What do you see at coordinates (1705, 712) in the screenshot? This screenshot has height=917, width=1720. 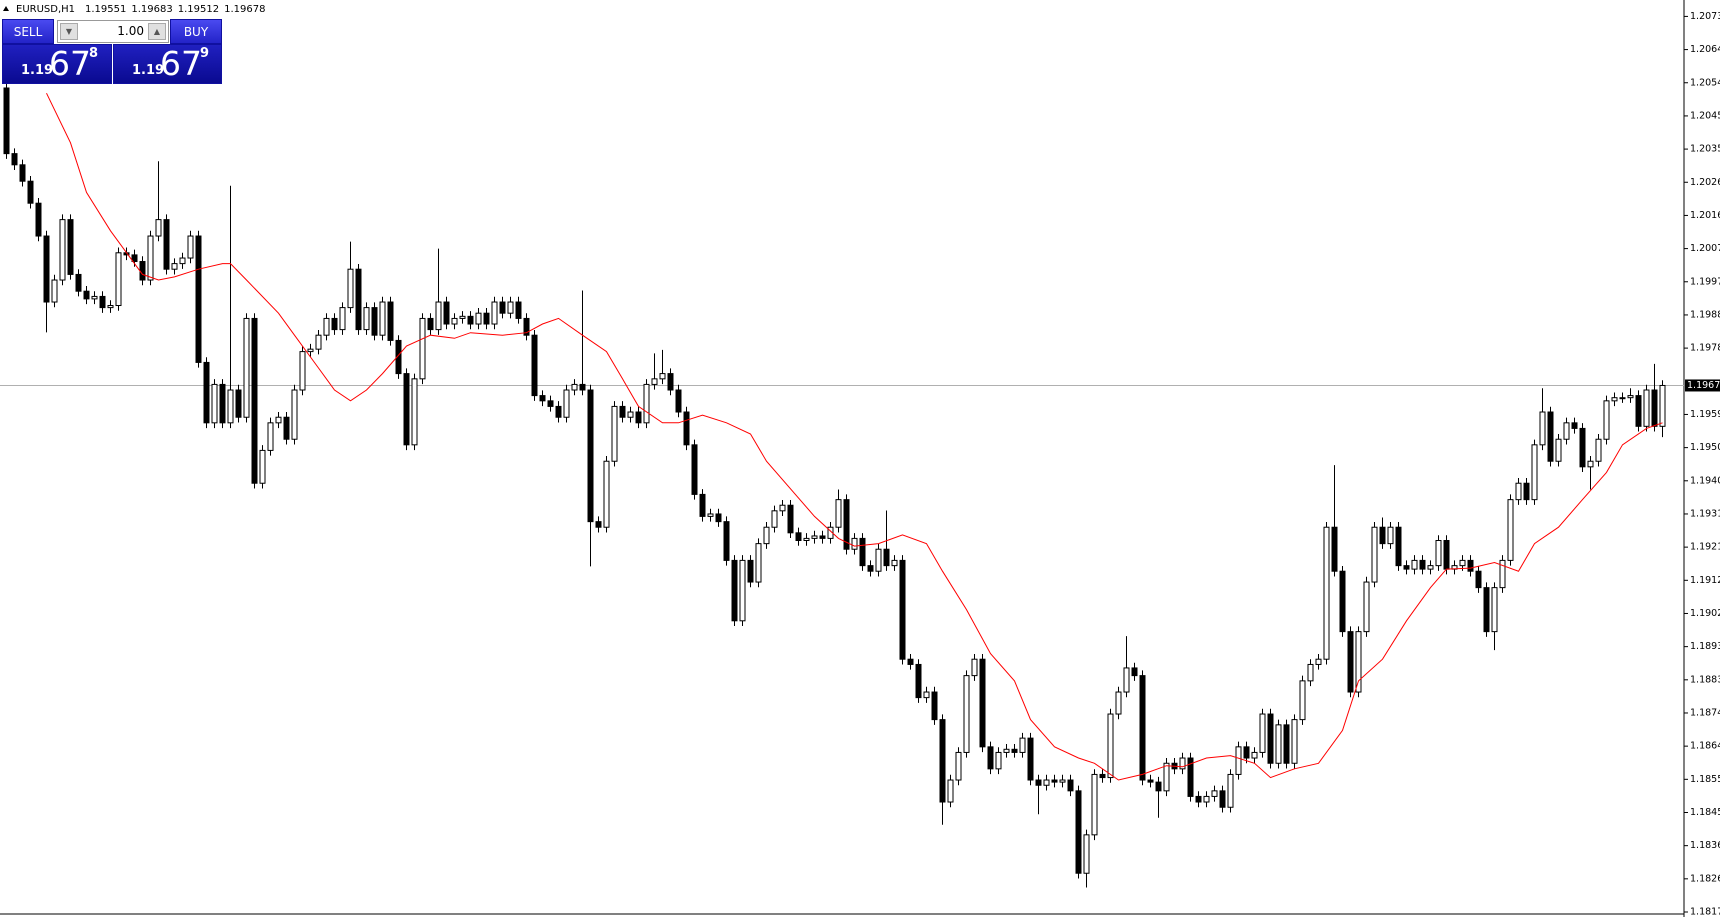 I see `y-tick-label: 1.18740` at bounding box center [1705, 712].